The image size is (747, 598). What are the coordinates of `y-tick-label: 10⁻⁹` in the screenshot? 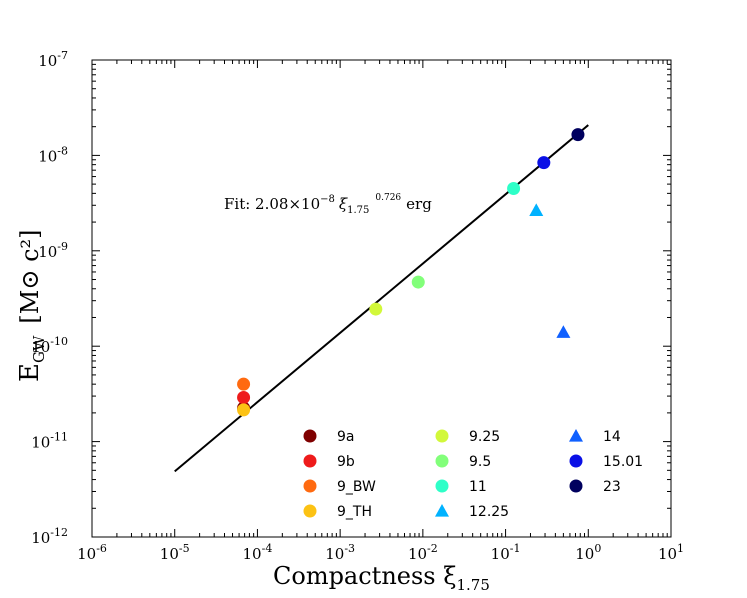 It's located at (53, 250).